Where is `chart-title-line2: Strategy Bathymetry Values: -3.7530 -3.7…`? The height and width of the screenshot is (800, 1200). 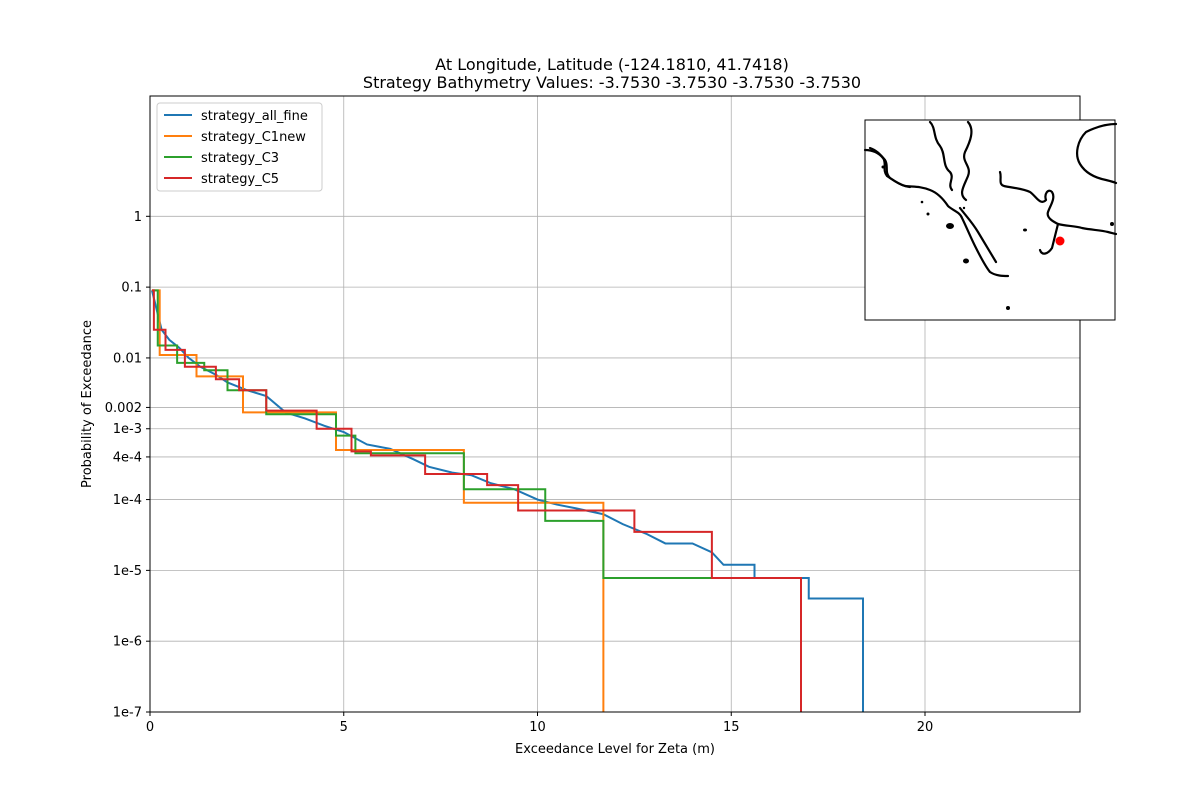 chart-title-line2: Strategy Bathymetry Values: -3.7530 -3.7… is located at coordinates (612, 82).